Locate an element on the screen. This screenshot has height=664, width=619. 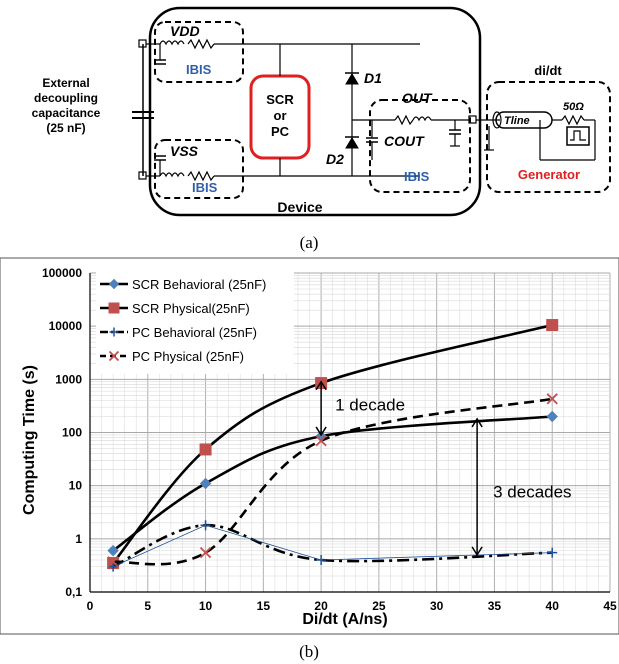
d1-diode is located at coordinates (352, 79).